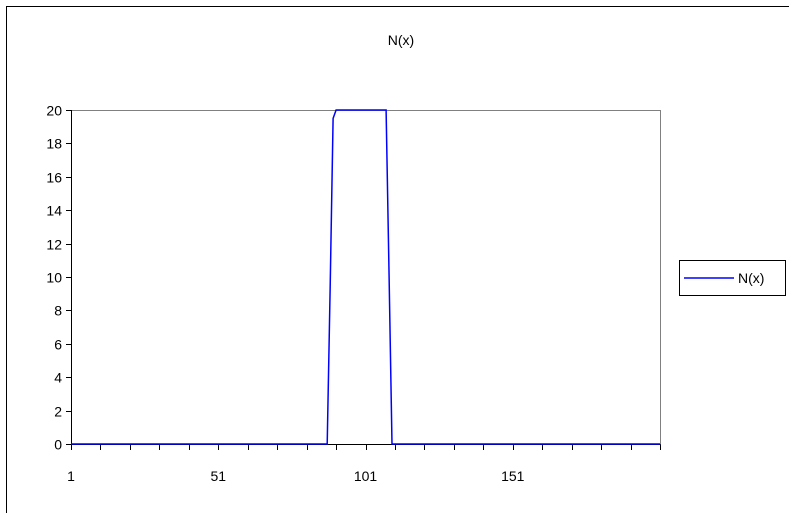 The image size is (789, 518). What do you see at coordinates (513, 476) in the screenshot?
I see `x-tick-label: 151` at bounding box center [513, 476].